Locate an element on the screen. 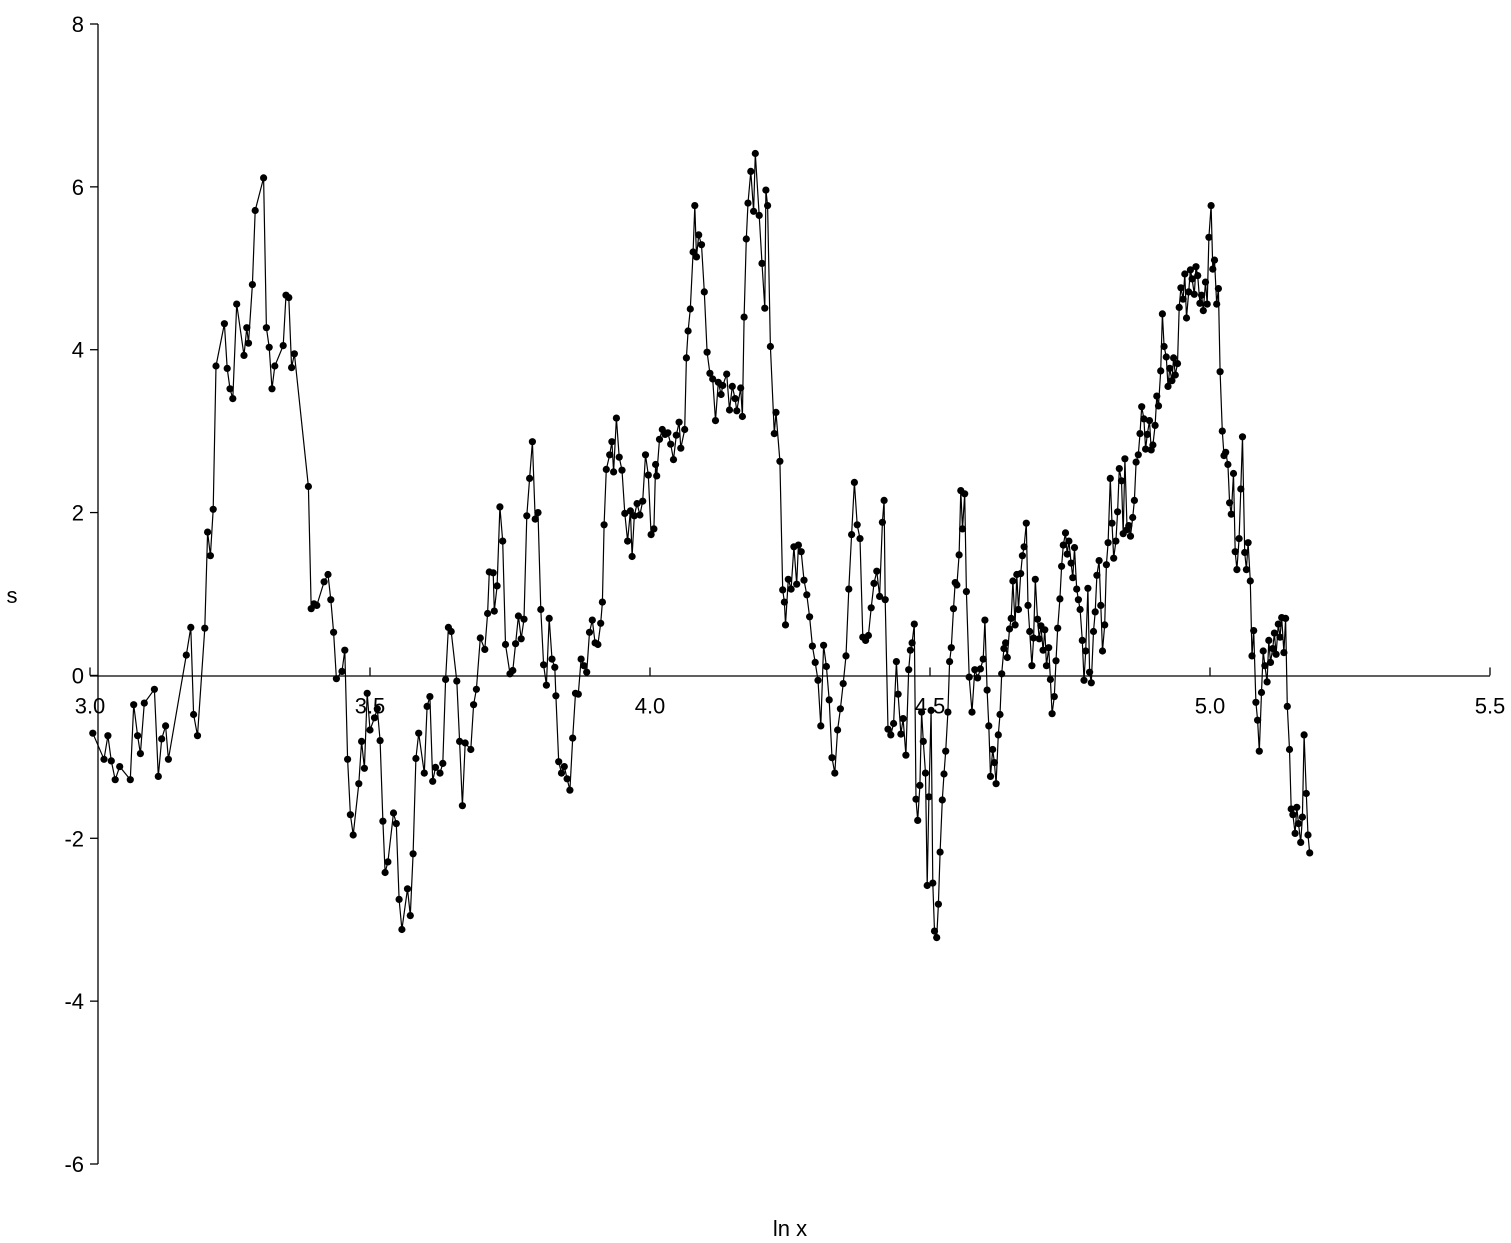 The width and height of the screenshot is (1511, 1243). y-ticks: 8 6 4 2 0 -2 -4 -6 is located at coordinates (81, 594).